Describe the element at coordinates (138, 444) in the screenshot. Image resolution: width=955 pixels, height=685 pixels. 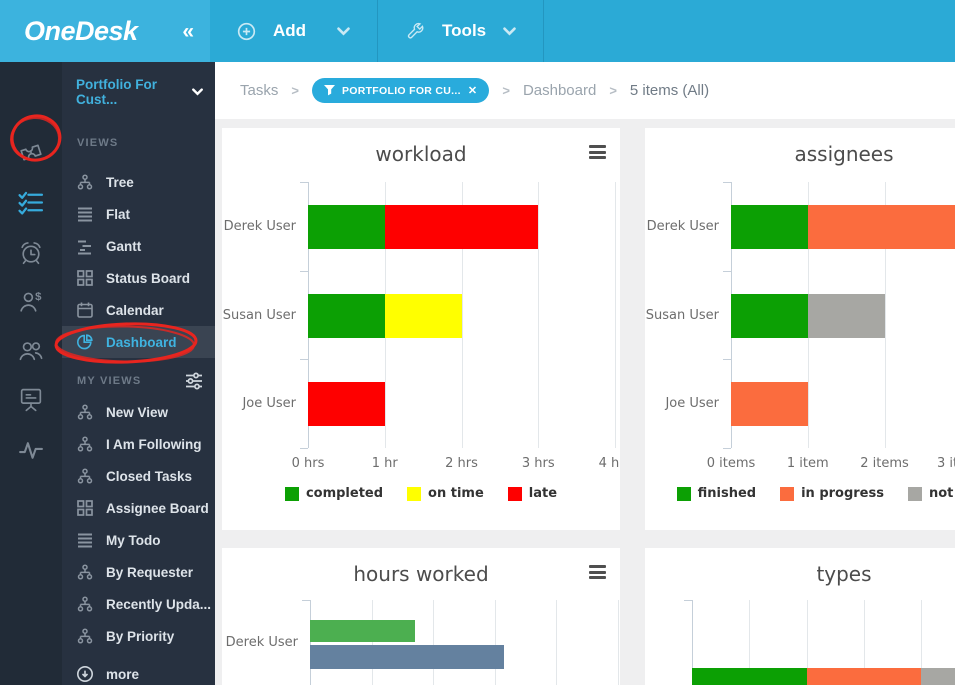
I see `sidebar-item-i-am-following: I Am Following` at that location.